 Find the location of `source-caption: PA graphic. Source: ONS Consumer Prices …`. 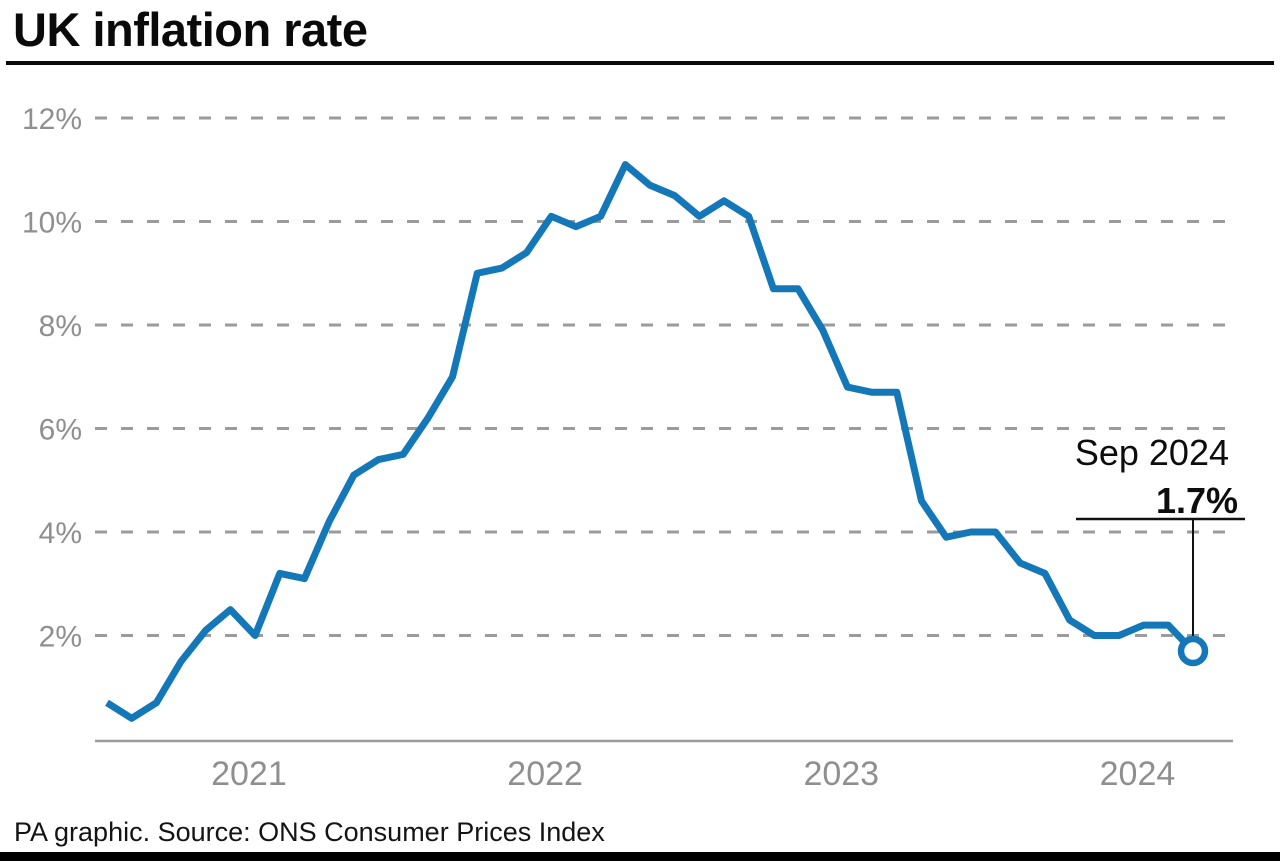

source-caption: PA graphic. Source: ONS Consumer Prices … is located at coordinates (309, 832).